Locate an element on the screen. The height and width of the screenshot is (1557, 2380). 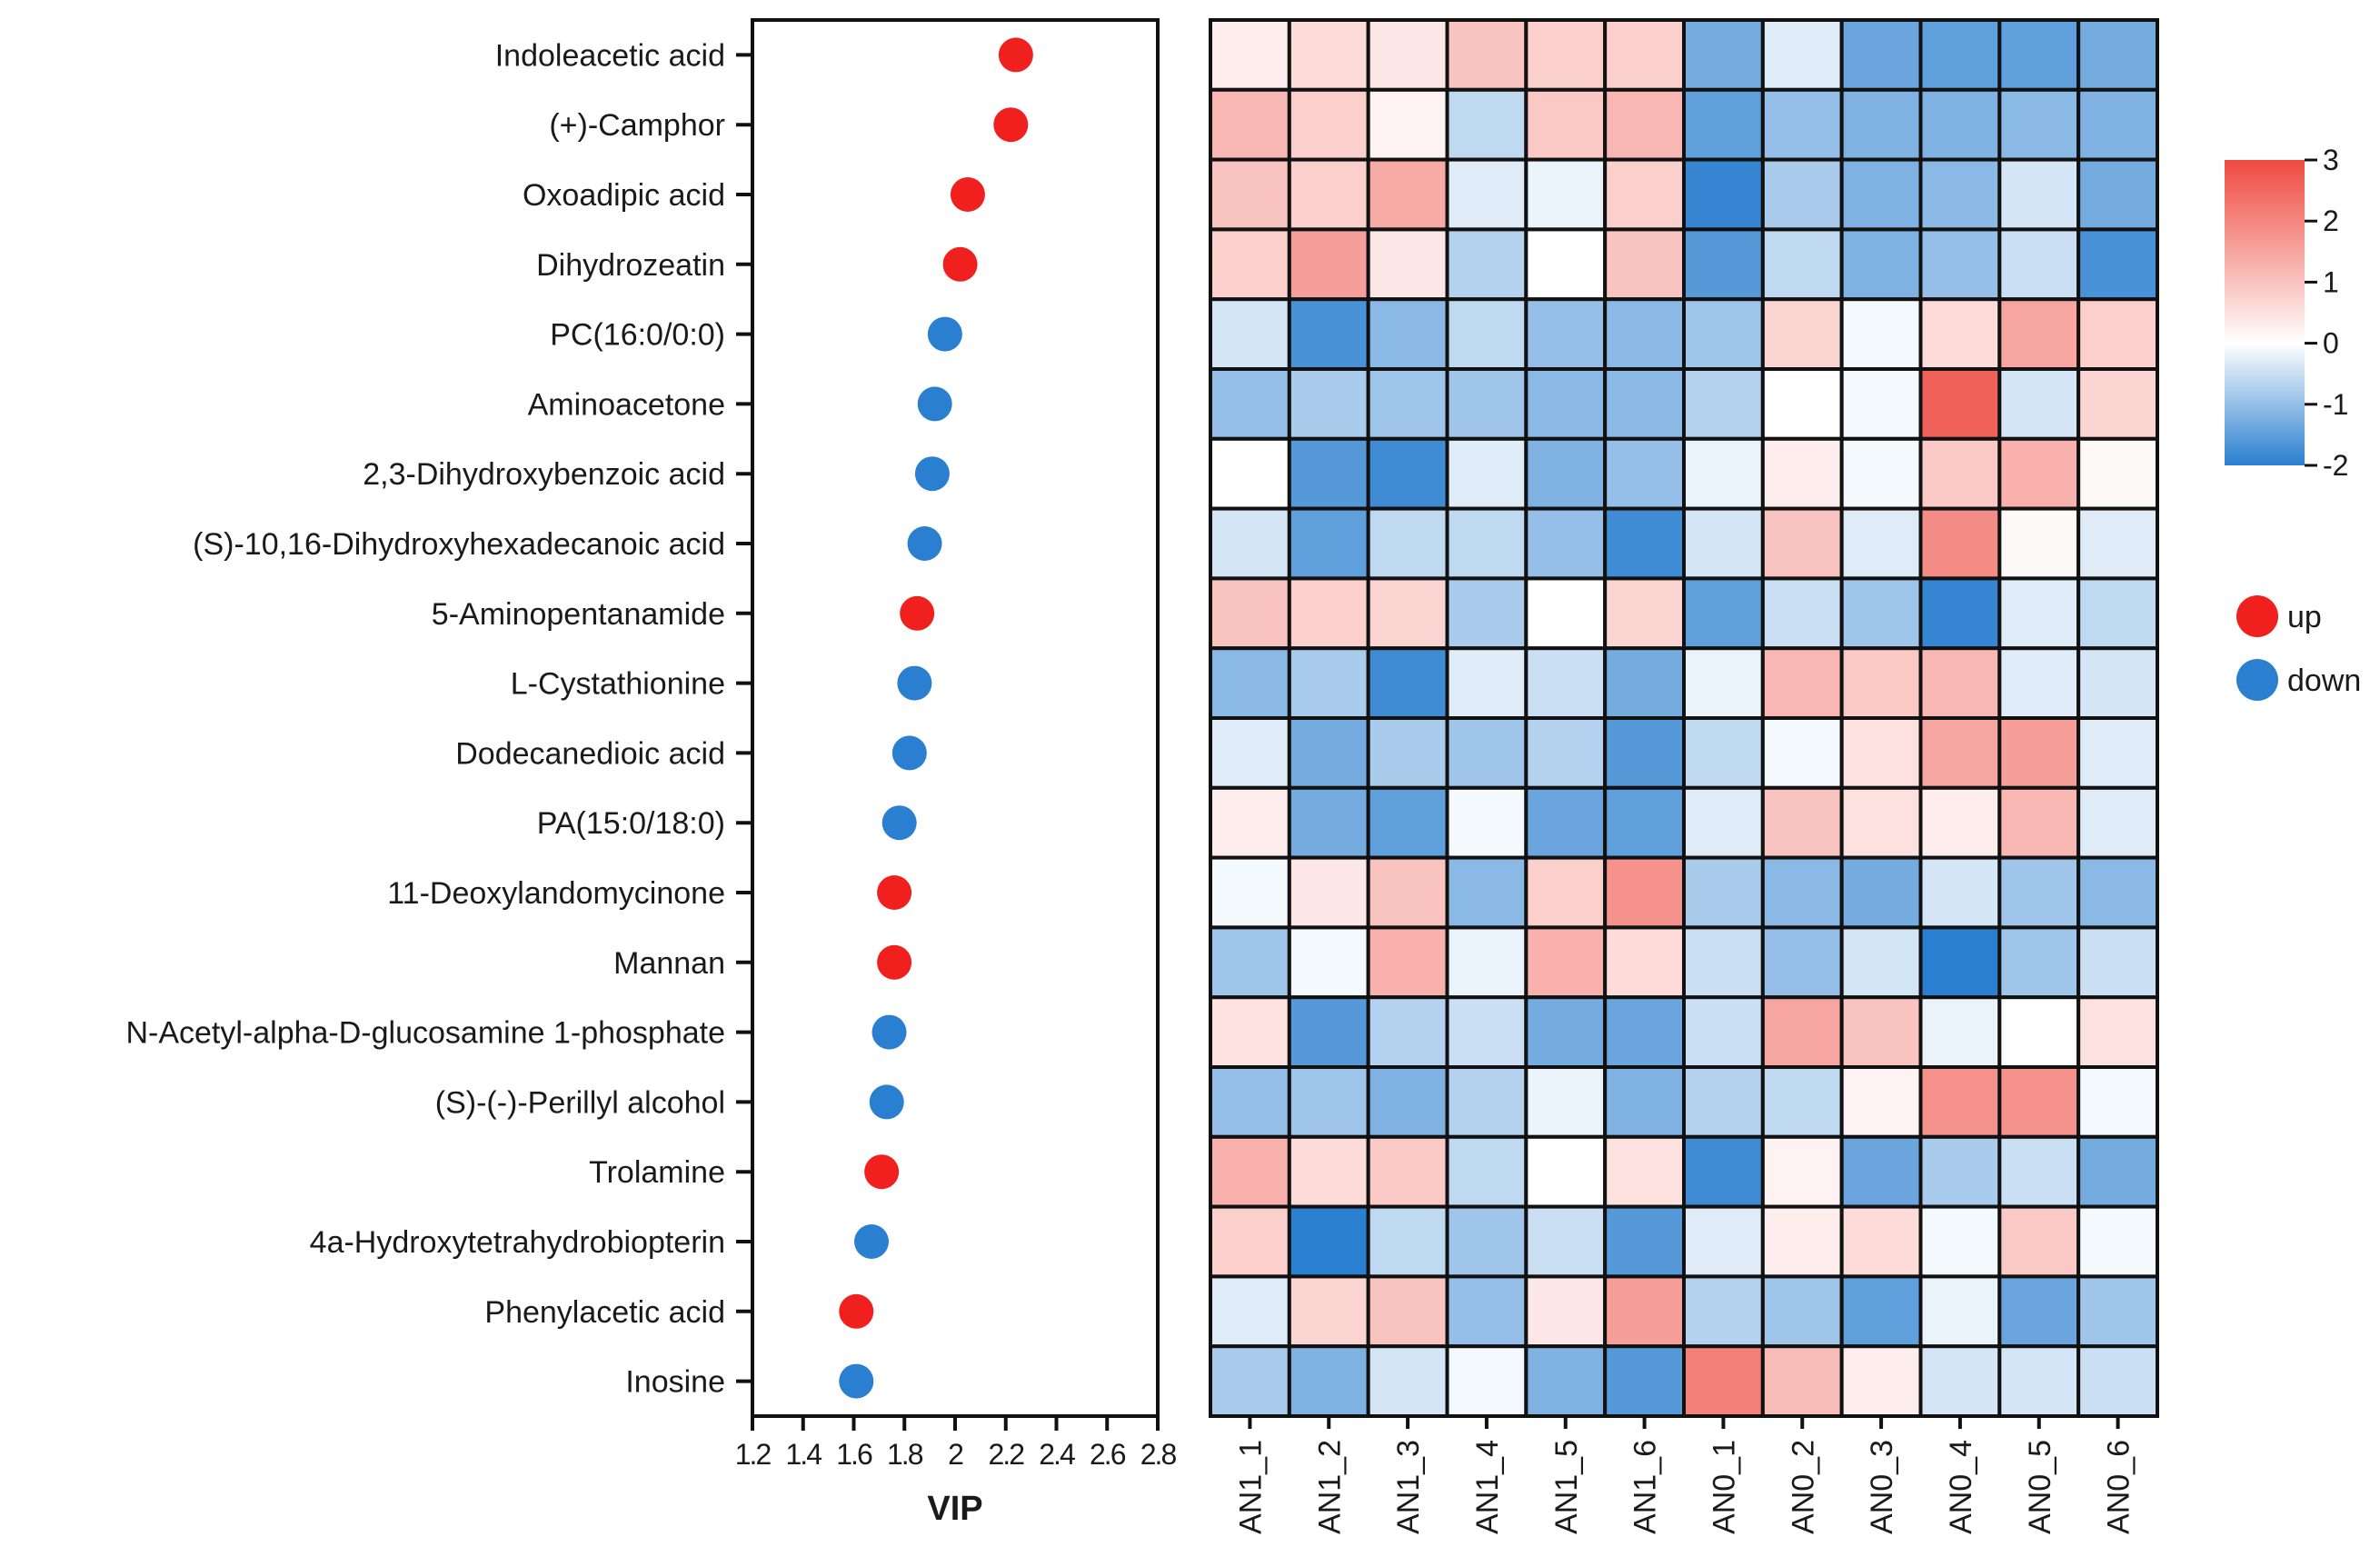
y-tick-label: L-Cystathionine is located at coordinates (618, 684).